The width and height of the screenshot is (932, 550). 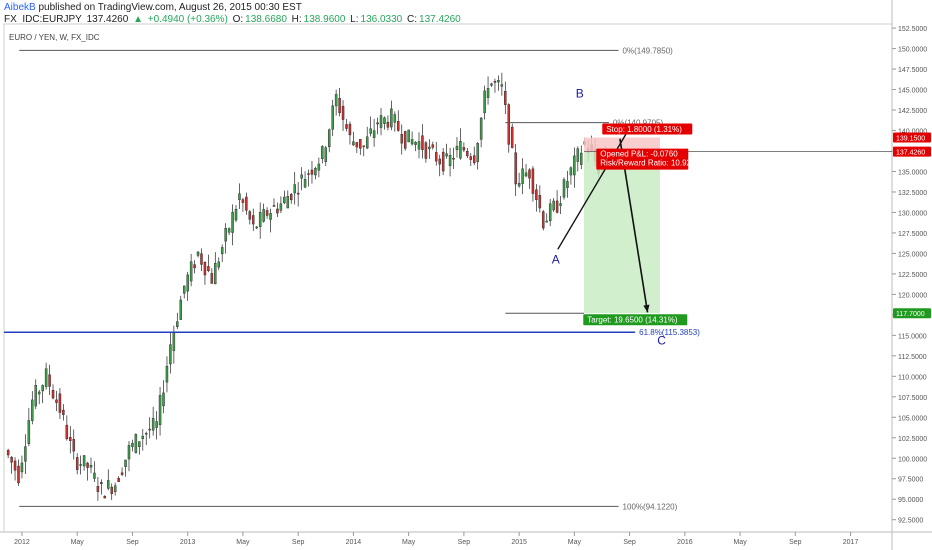 What do you see at coordinates (912, 29) in the screenshot?
I see `y-tick-label: 152.5000` at bounding box center [912, 29].